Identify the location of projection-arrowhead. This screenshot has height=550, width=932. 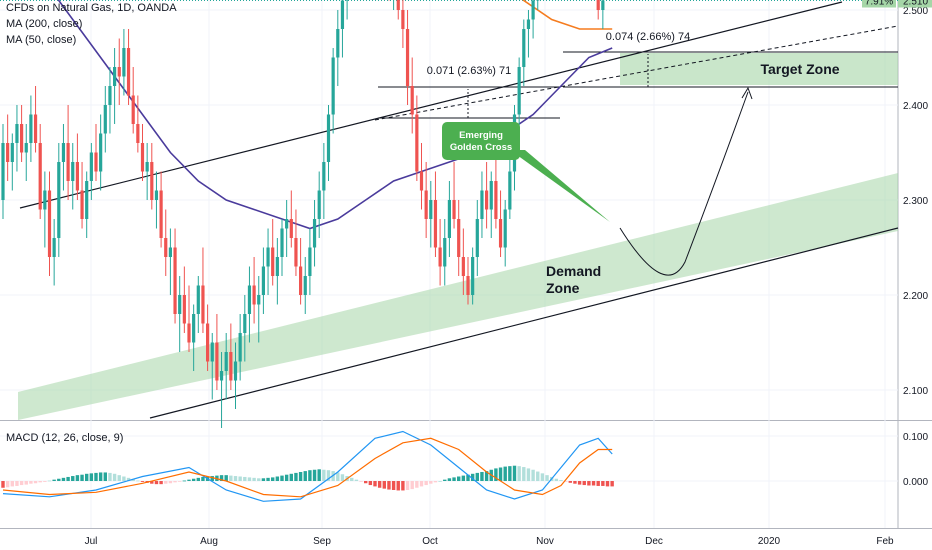
(747, 93).